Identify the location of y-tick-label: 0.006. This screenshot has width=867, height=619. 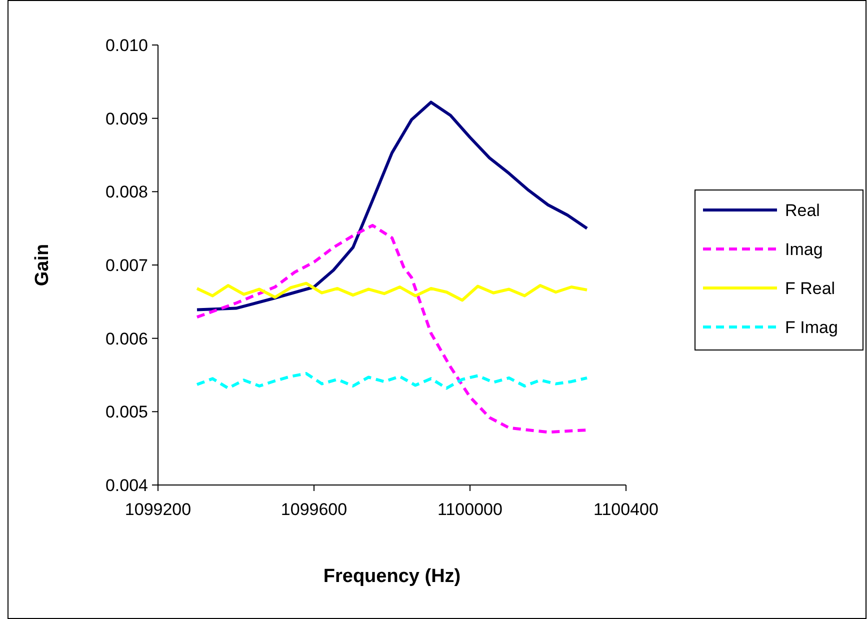
(126, 338).